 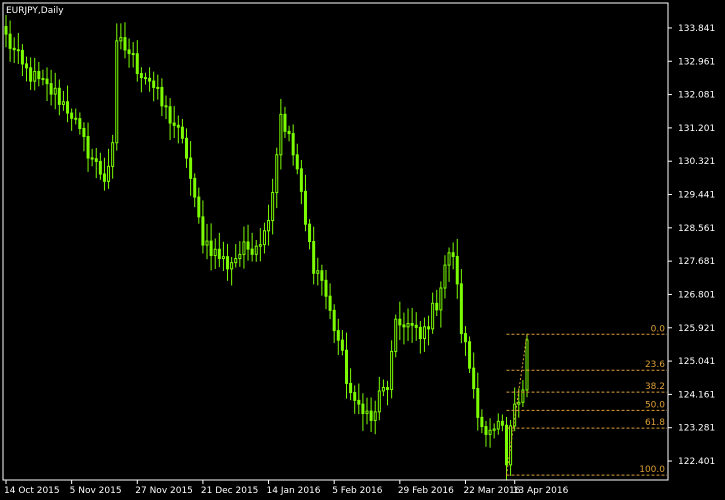 What do you see at coordinates (294, 491) in the screenshot?
I see `x-tick-label: 14 Jan 2016` at bounding box center [294, 491].